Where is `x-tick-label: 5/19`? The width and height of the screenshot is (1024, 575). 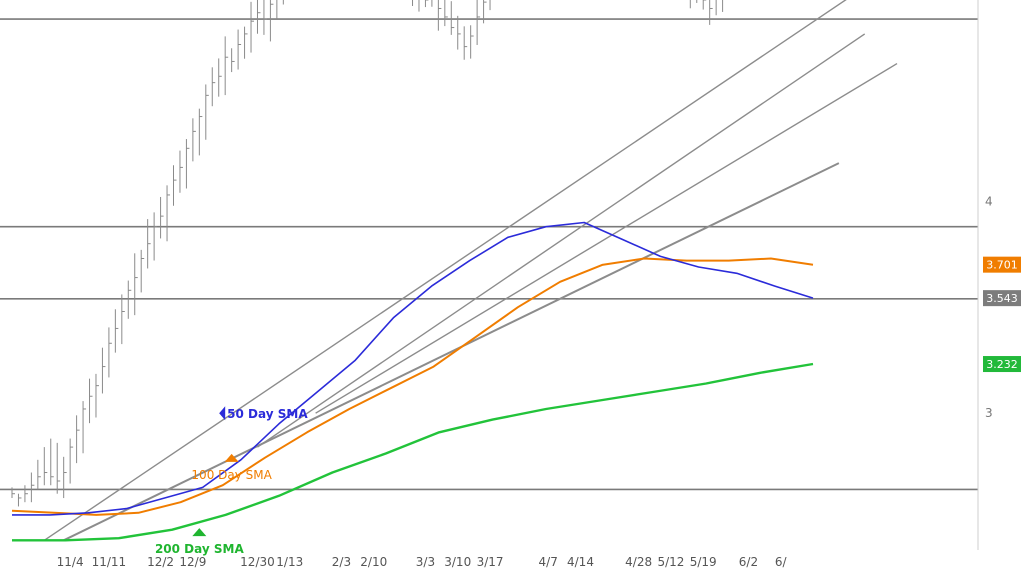 x-tick-label: 5/19 is located at coordinates (703, 562).